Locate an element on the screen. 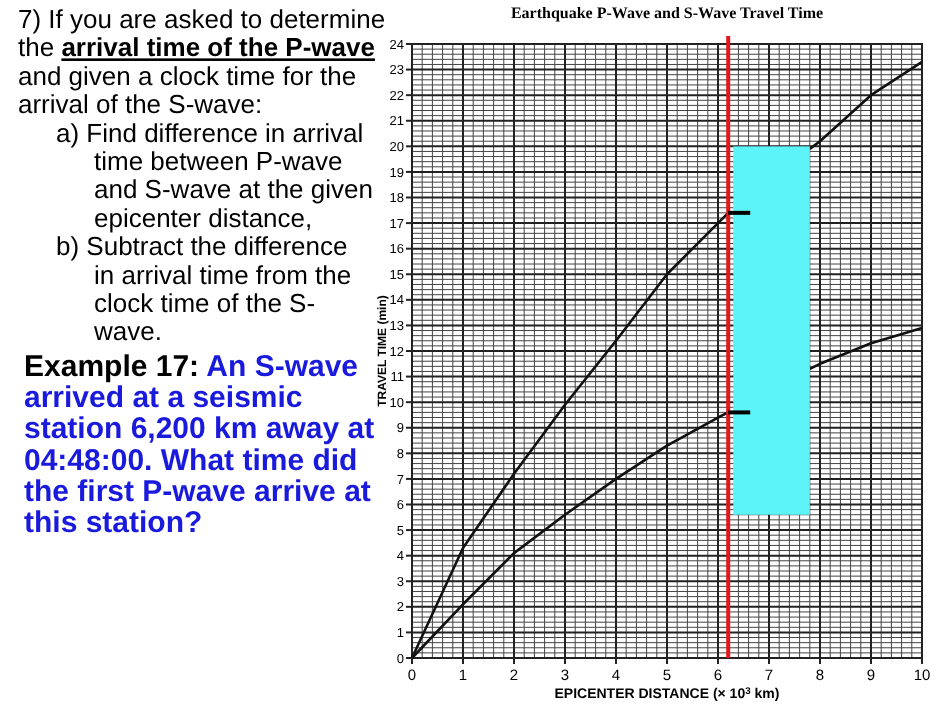 The image size is (948, 710). text: in arrival time from the is located at coordinates (223, 274).